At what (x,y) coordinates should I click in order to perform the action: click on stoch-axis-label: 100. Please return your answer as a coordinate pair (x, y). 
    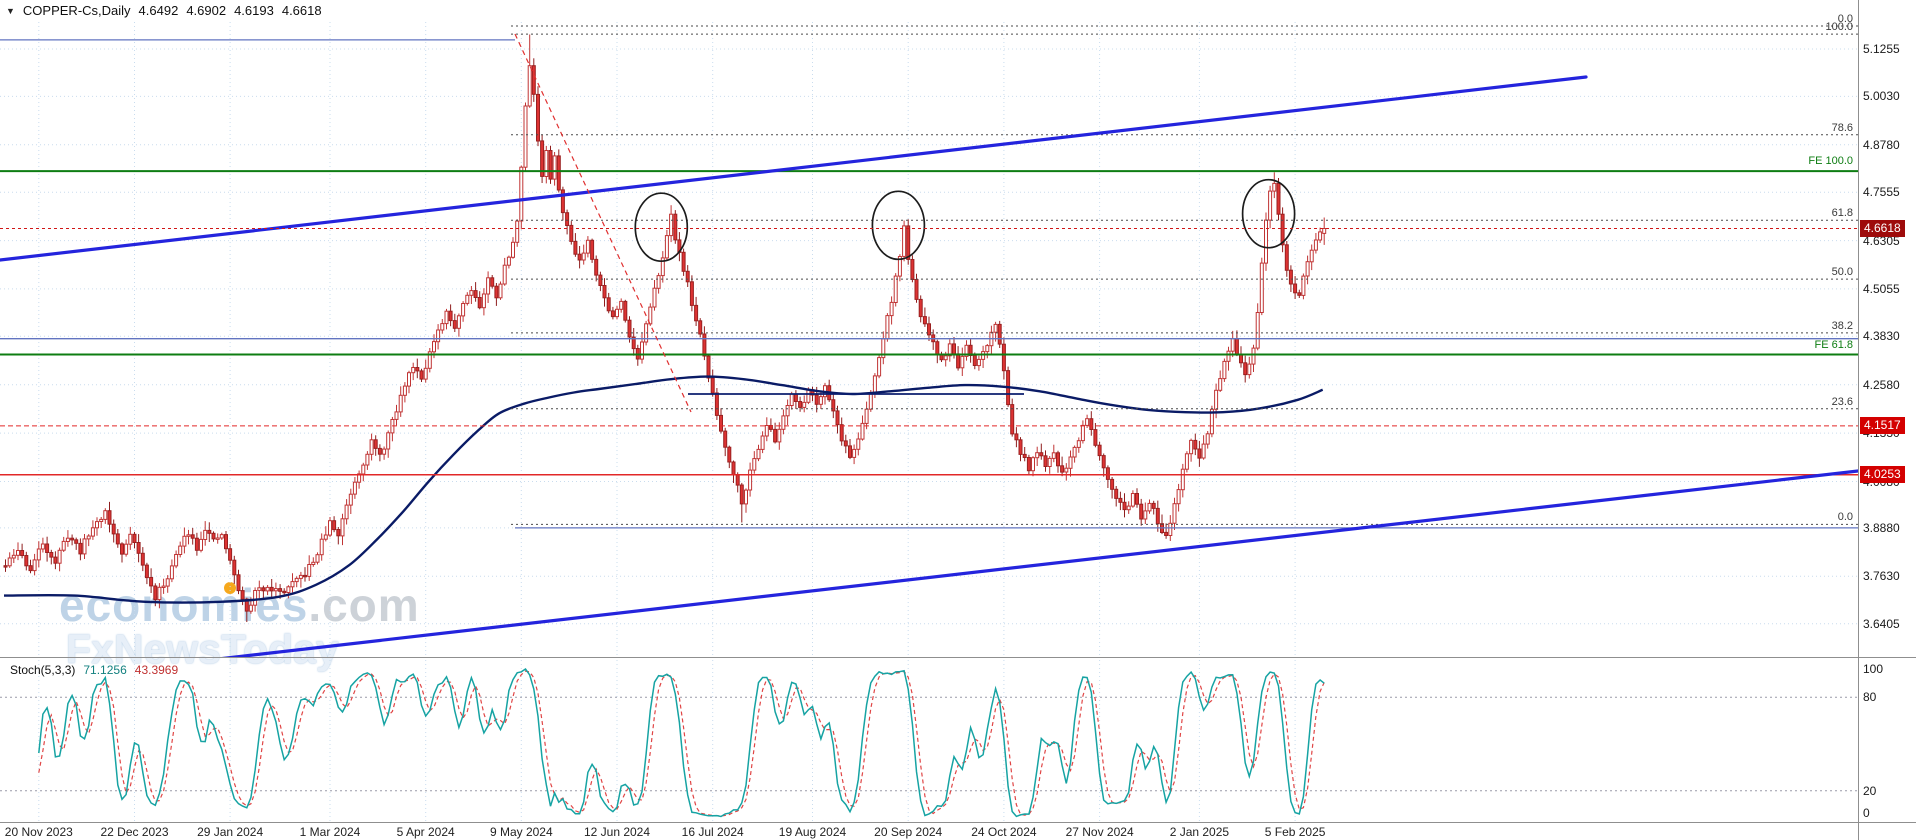
    Looking at the image, I should click on (1873, 669).